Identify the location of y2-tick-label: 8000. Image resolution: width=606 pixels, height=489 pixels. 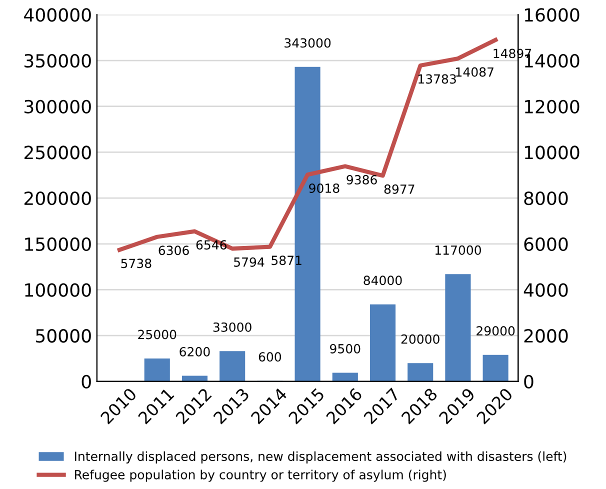
(546, 199).